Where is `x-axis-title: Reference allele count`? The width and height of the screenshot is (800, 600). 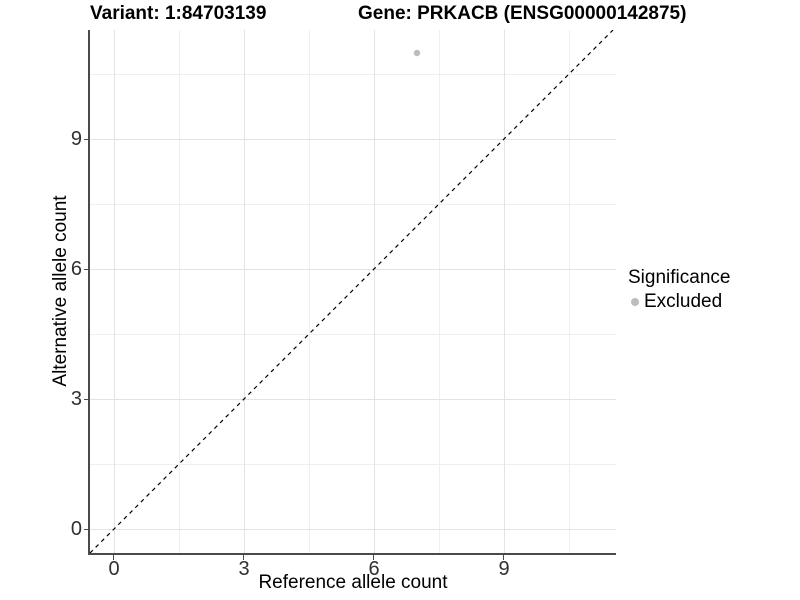
x-axis-title: Reference allele count is located at coordinates (353, 582).